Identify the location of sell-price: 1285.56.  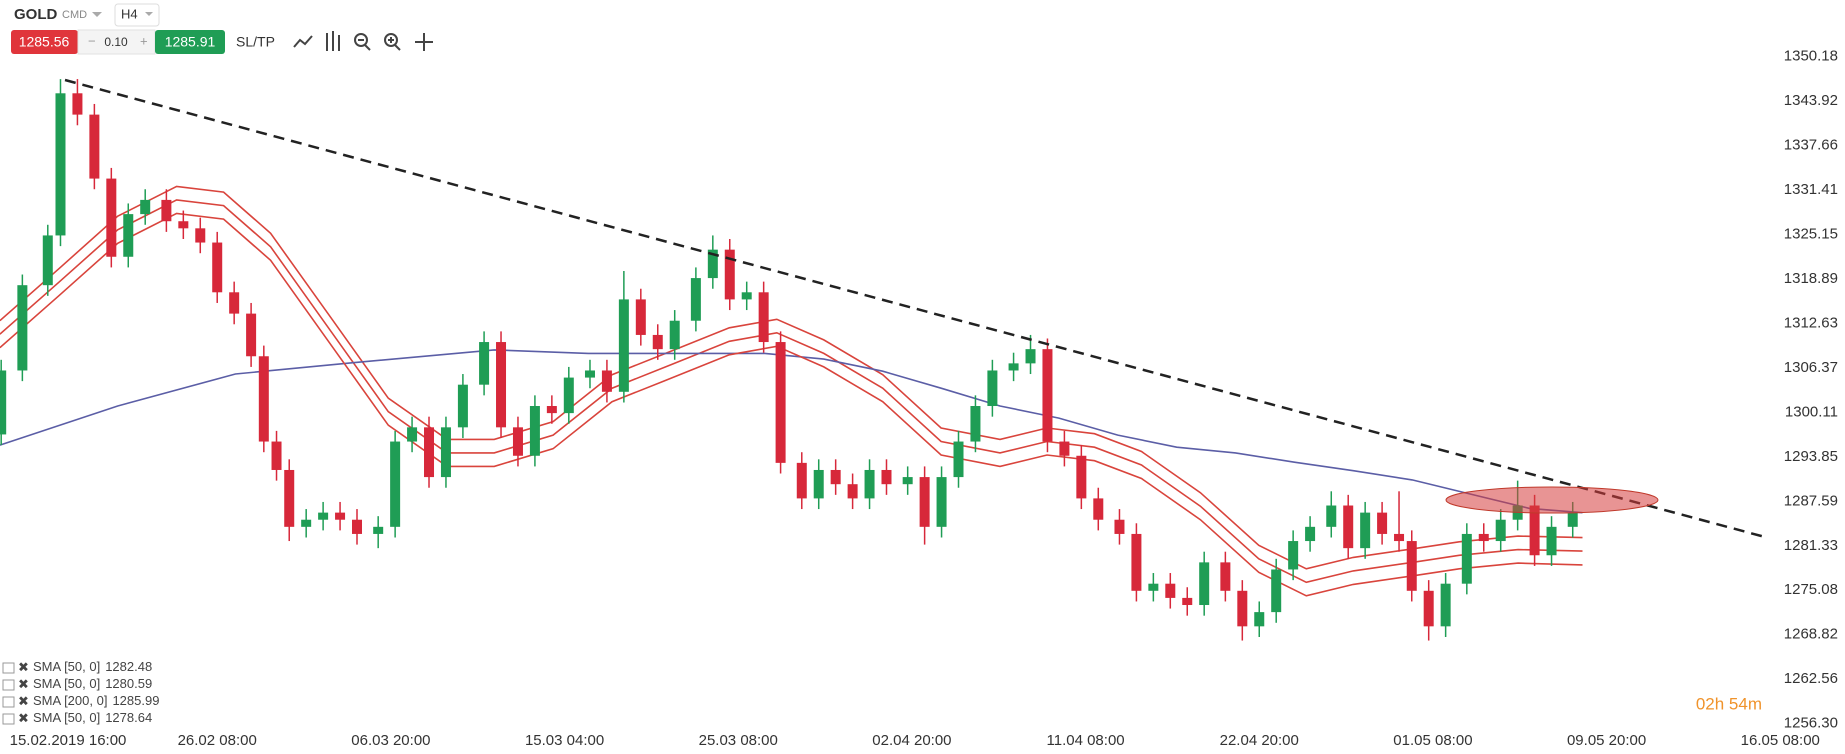
(44, 42).